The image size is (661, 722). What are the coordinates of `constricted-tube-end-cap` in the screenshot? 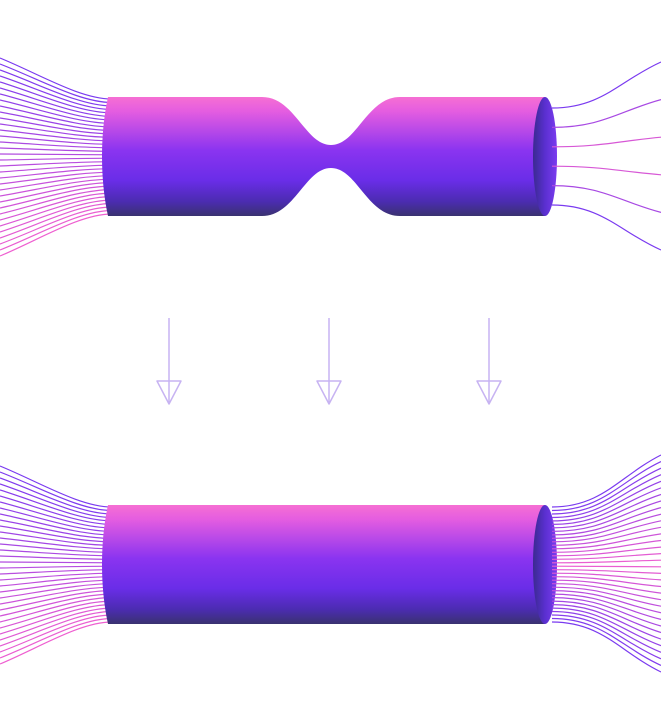 It's located at (545, 156).